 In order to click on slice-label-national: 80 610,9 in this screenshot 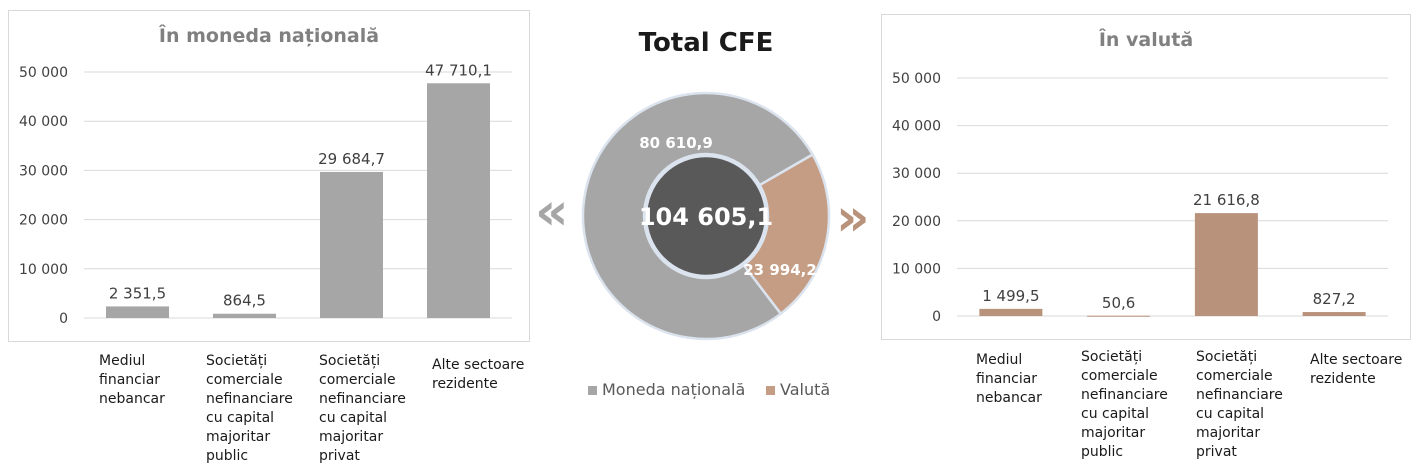, I will do `click(676, 143)`.